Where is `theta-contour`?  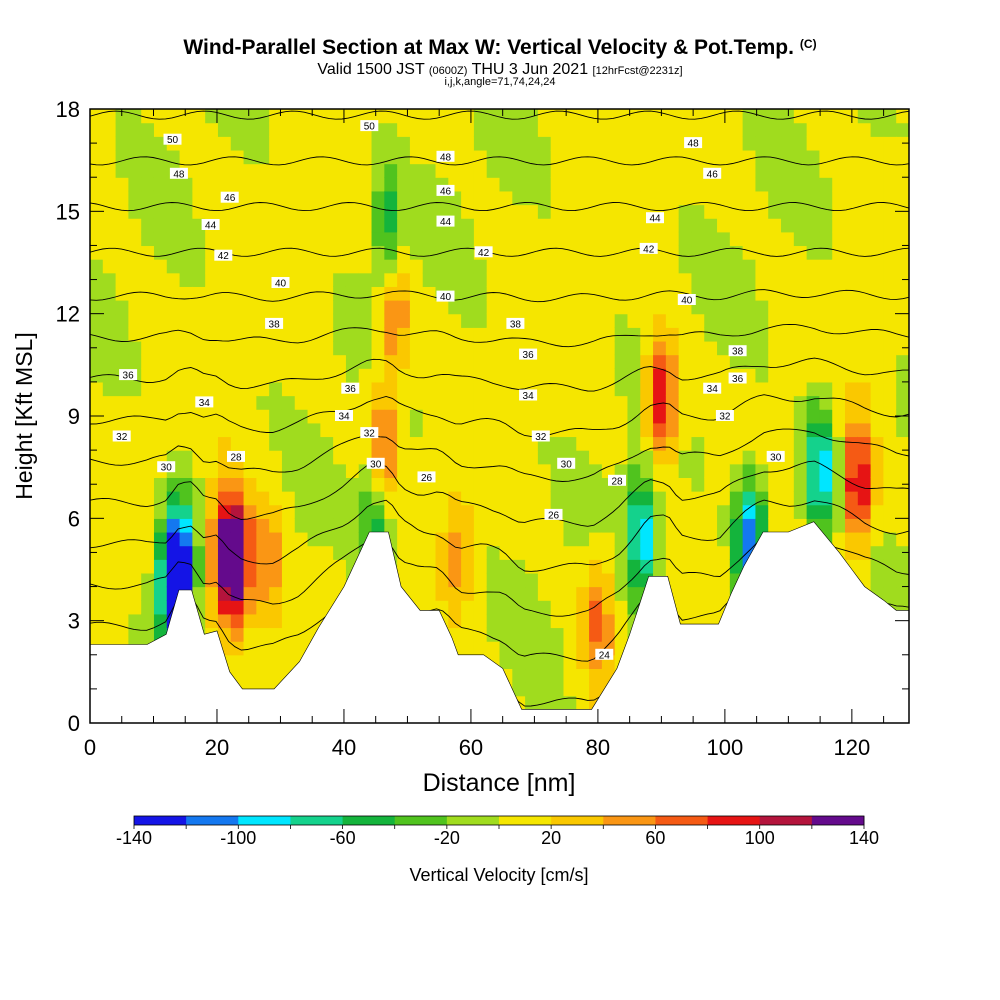
theta-contour is located at coordinates (499, 207).